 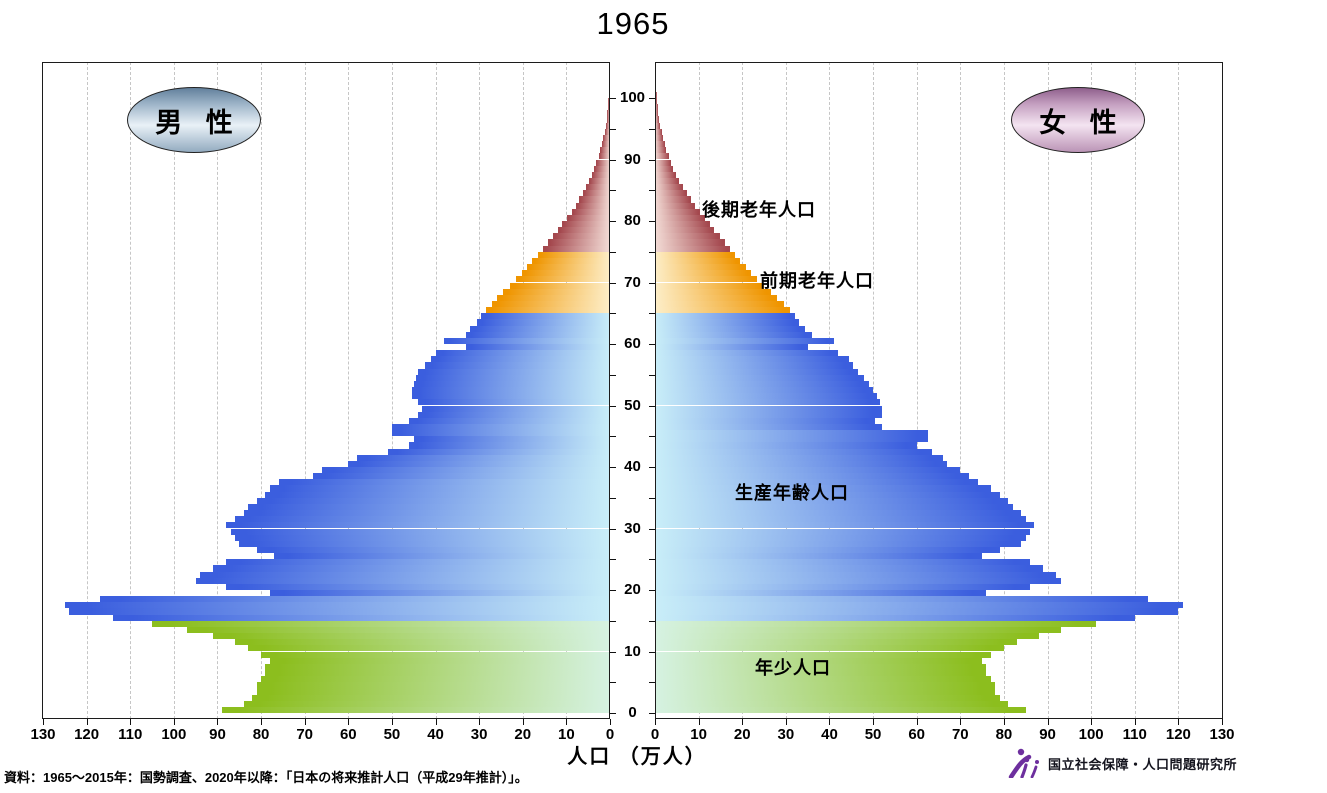 I want to click on institute-logo-text: 国立社会保障・人口問題研究所, so click(x=1143, y=764).